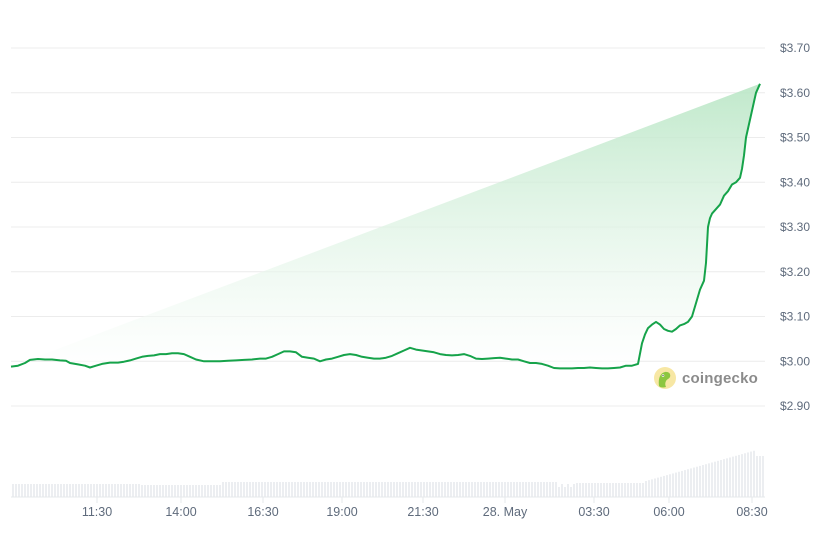 The image size is (838, 536). What do you see at coordinates (505, 512) in the screenshot?
I see `x-tick-label: 28. May` at bounding box center [505, 512].